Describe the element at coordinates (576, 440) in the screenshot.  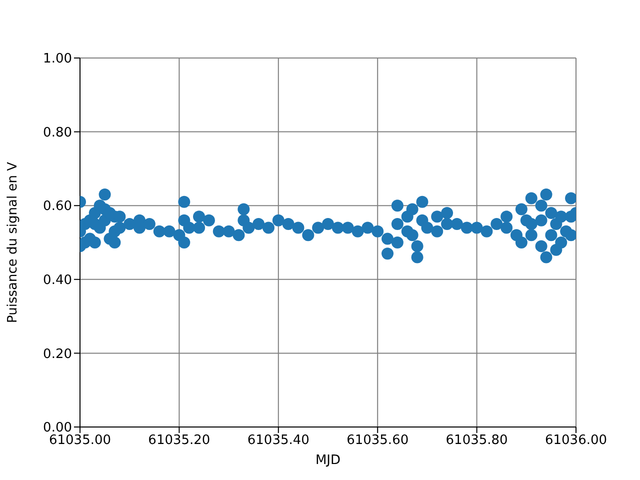
I see `x-tick-label: 61036.00` at that location.